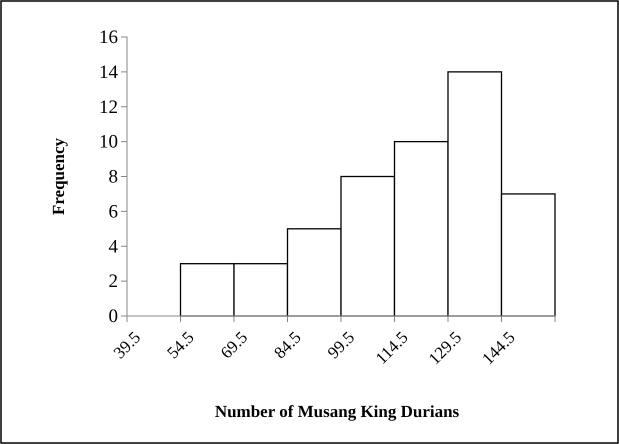 This screenshot has width=619, height=444. What do you see at coordinates (180, 345) in the screenshot?
I see `x-tick-label: 54.5` at bounding box center [180, 345].